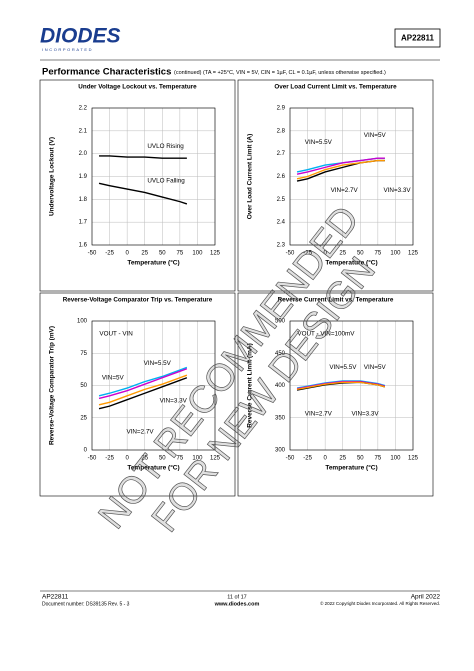  What do you see at coordinates (281, 154) in the screenshot?
I see `y-tick-label: 2.7` at bounding box center [281, 154].